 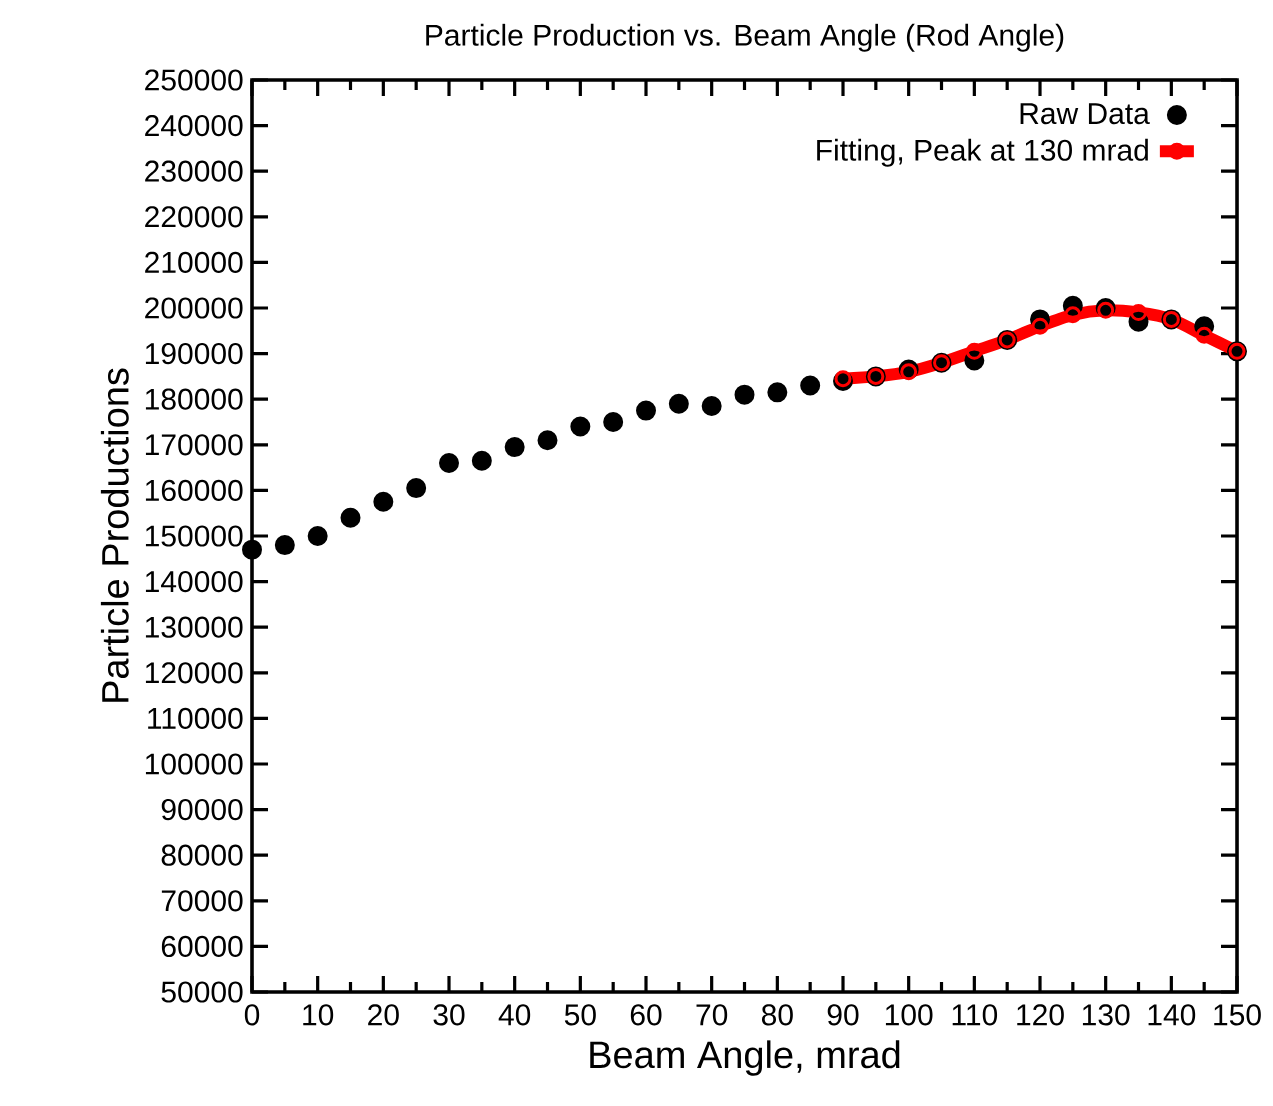 What do you see at coordinates (194, 171) in the screenshot?
I see `y-tick-label: 230000` at bounding box center [194, 171].